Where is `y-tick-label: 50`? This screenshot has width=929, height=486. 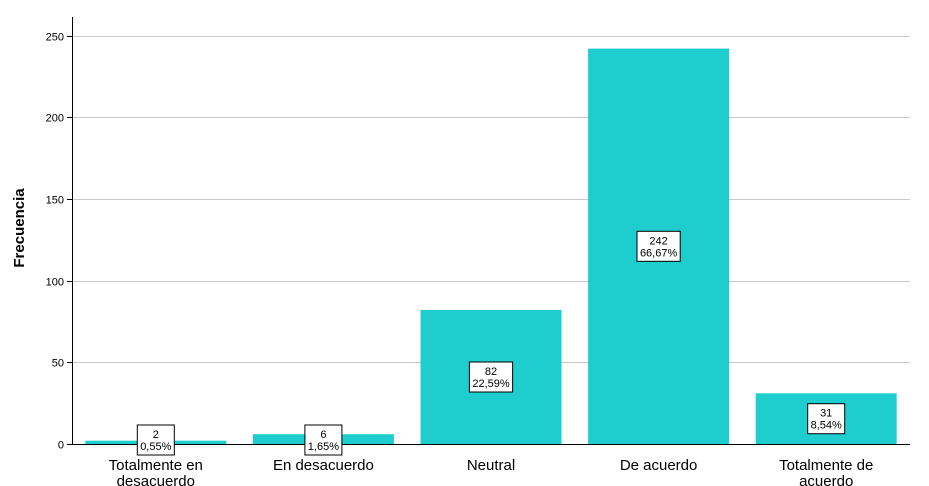
y-tick-label: 50 is located at coordinates (58, 364).